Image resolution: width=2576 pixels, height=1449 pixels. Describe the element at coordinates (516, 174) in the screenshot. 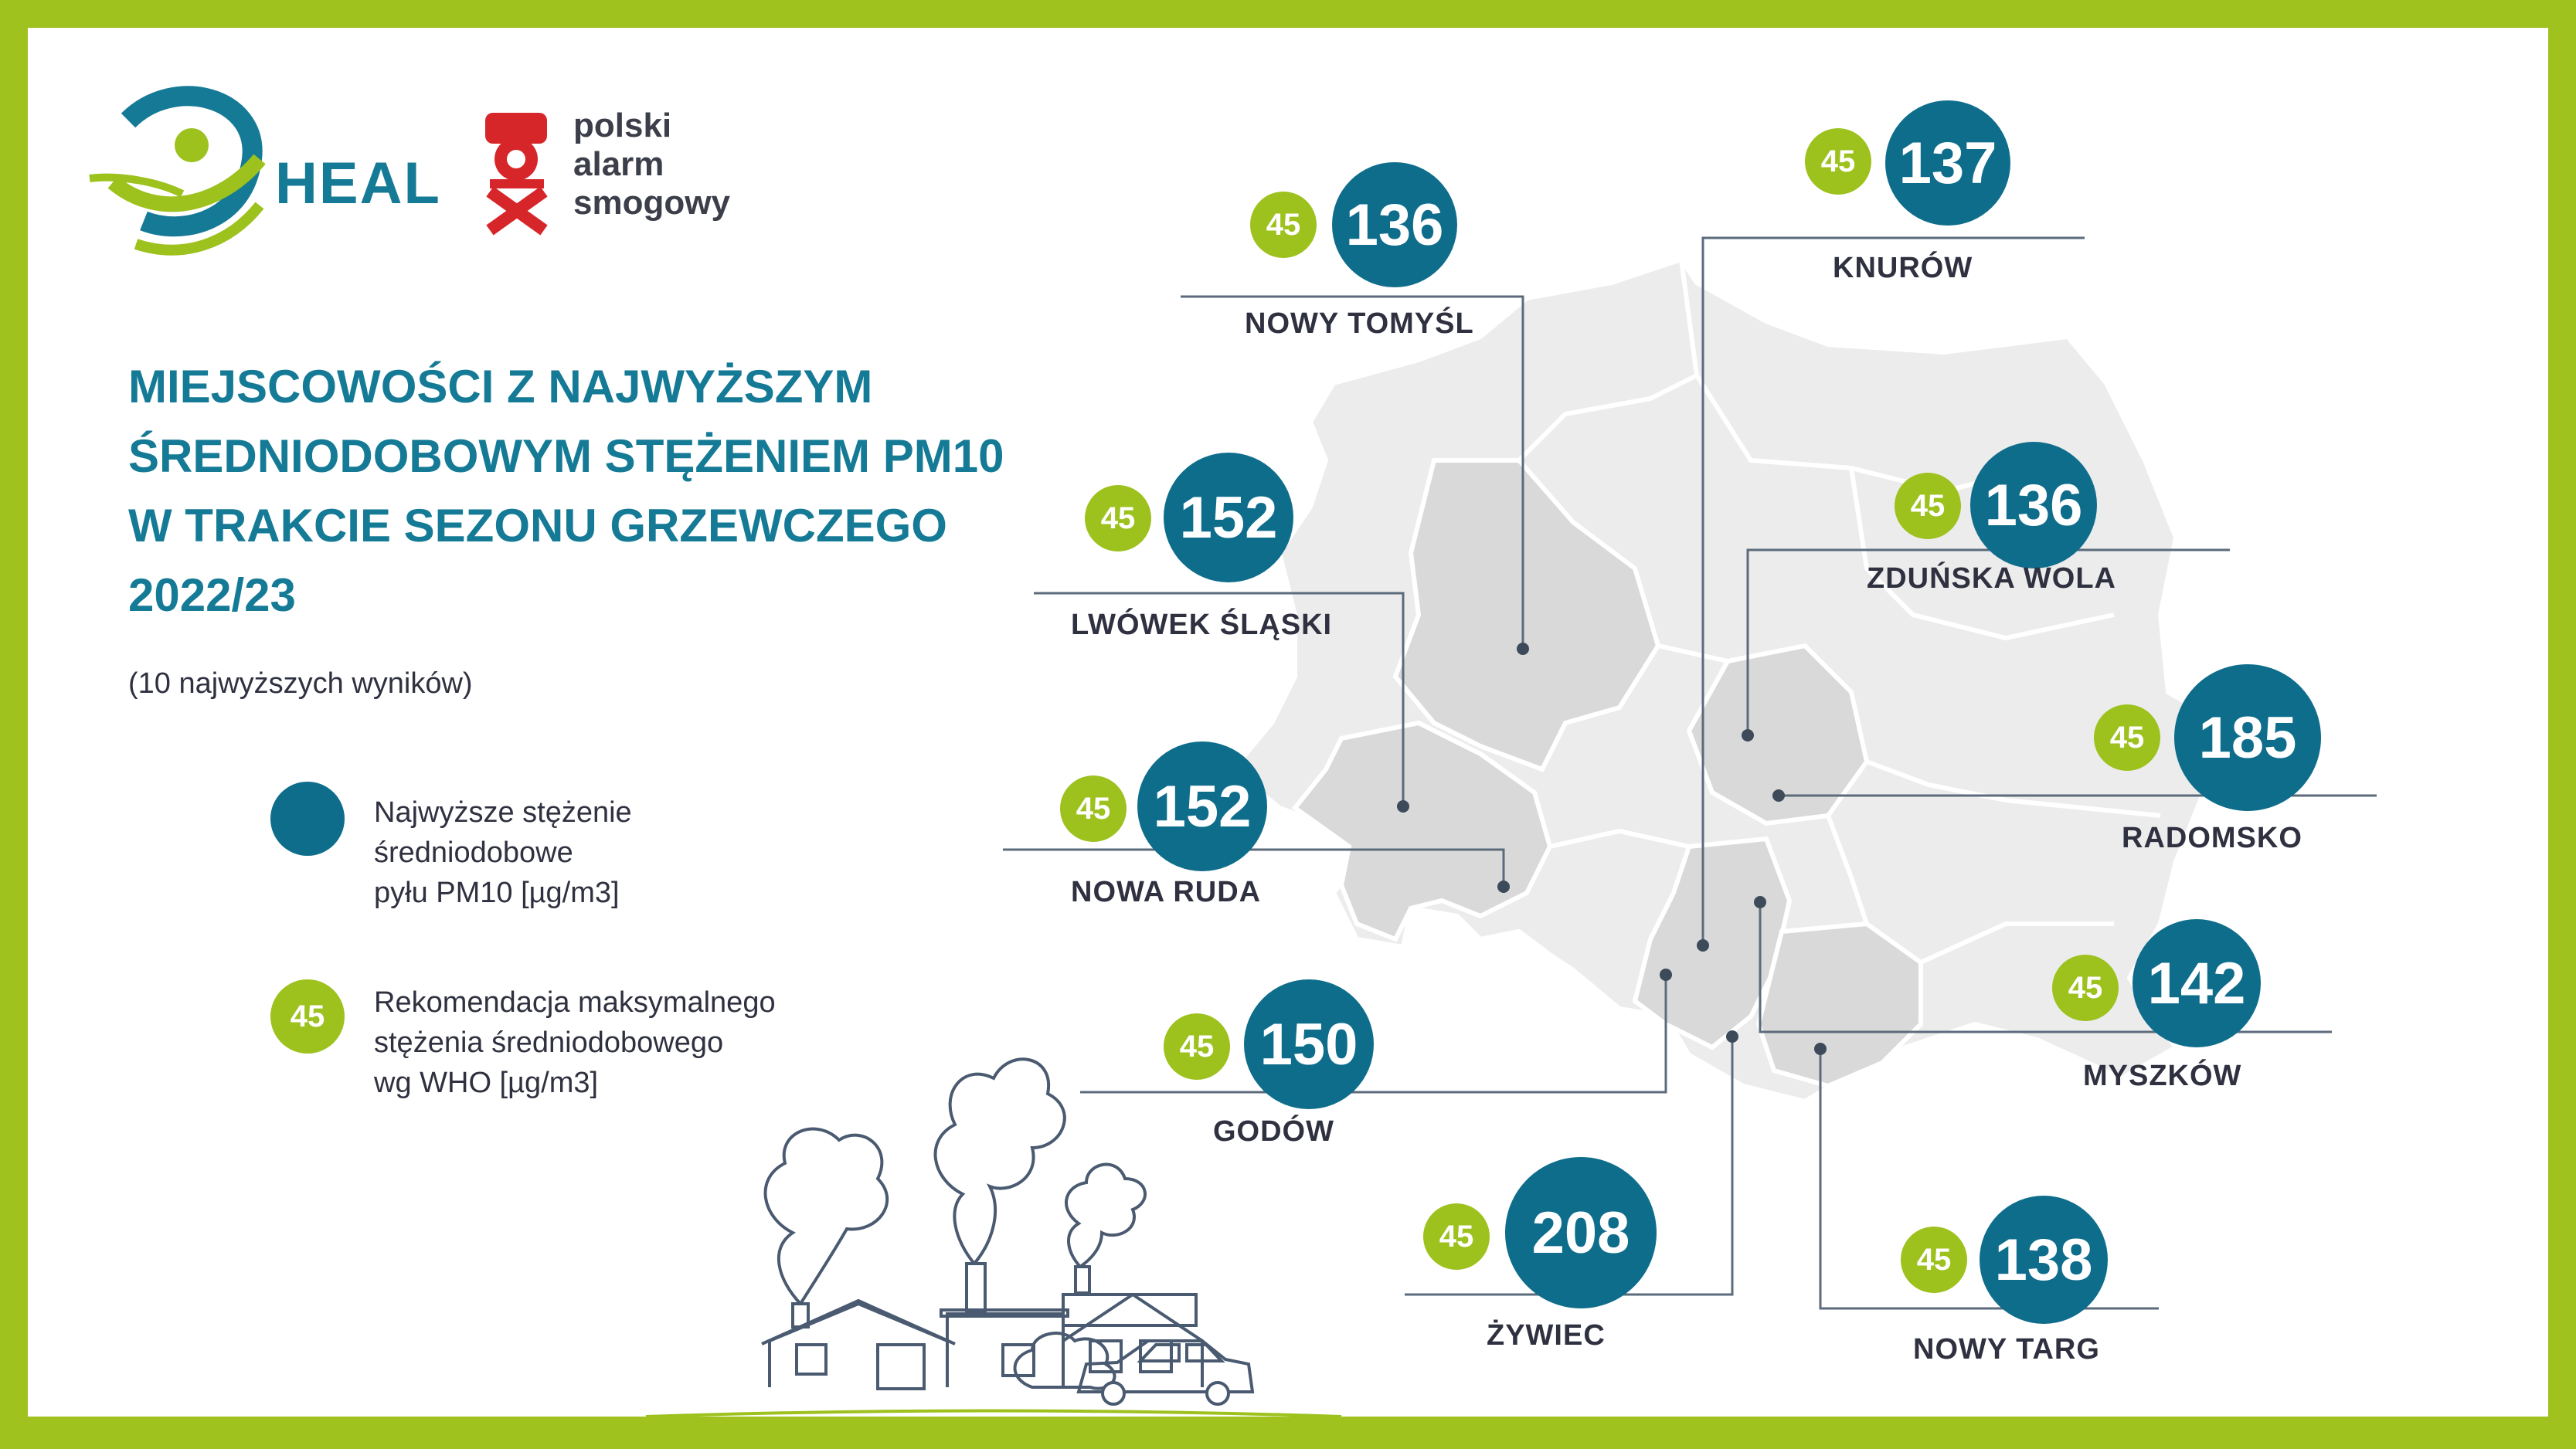

I see `psa-logo-mark` at that location.